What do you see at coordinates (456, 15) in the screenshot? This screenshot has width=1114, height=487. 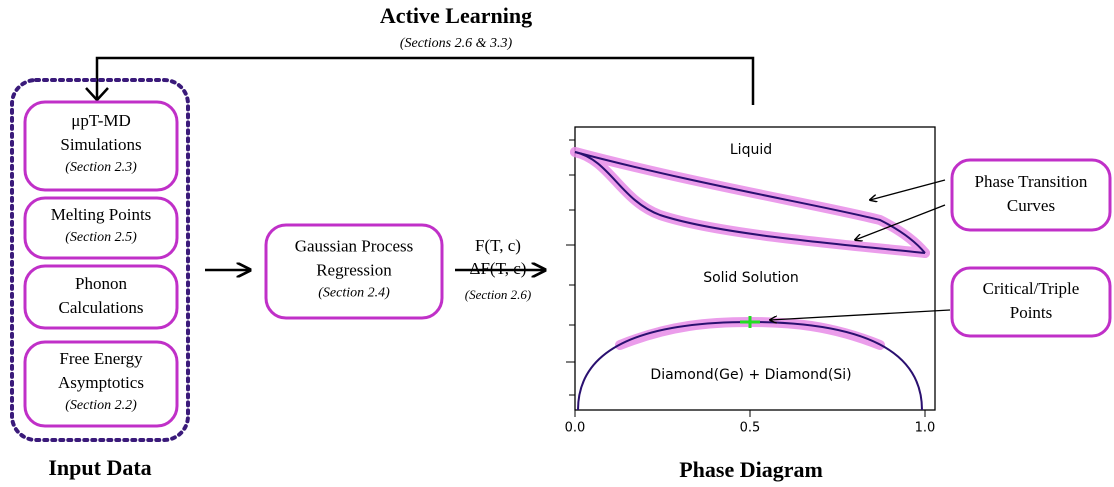 I see `feedback-title: Active Learning` at bounding box center [456, 15].